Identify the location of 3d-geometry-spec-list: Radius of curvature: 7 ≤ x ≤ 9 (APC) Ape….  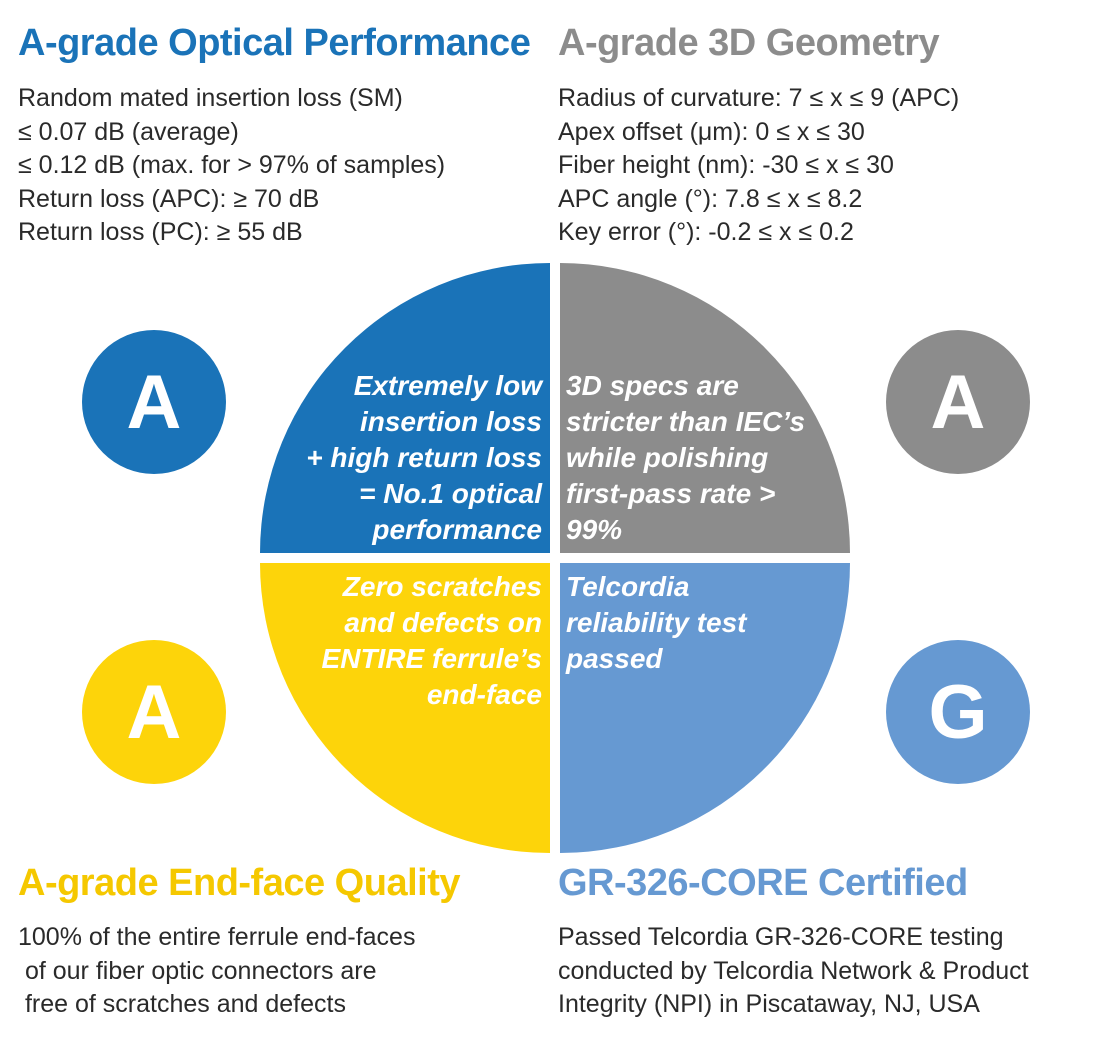
(758, 166).